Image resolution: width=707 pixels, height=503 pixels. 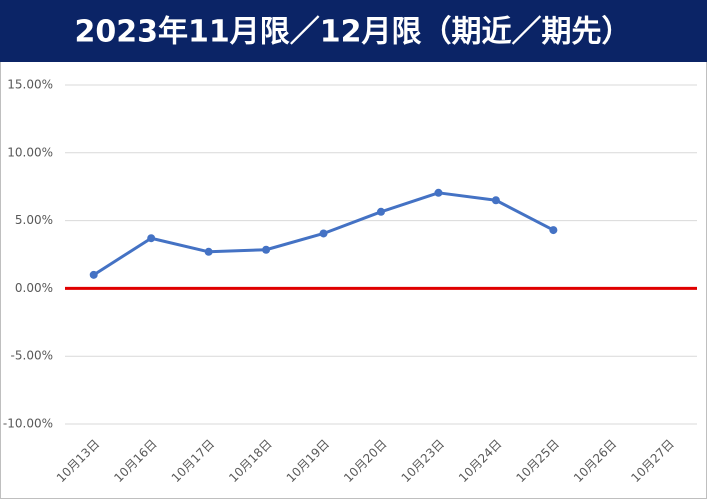 I want to click on y-tick-label: 10.00%, so click(x=30, y=152).